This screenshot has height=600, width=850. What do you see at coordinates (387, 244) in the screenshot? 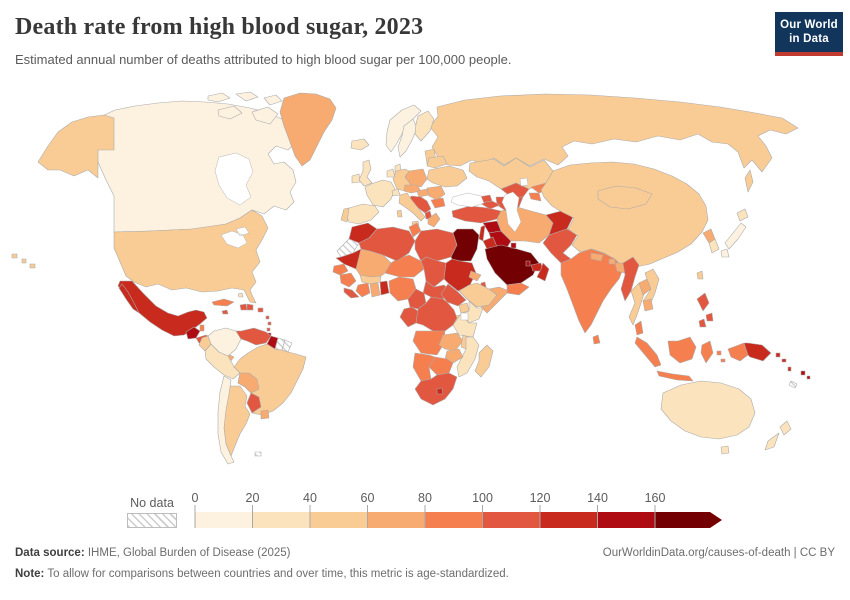
I see `country-algeria` at bounding box center [387, 244].